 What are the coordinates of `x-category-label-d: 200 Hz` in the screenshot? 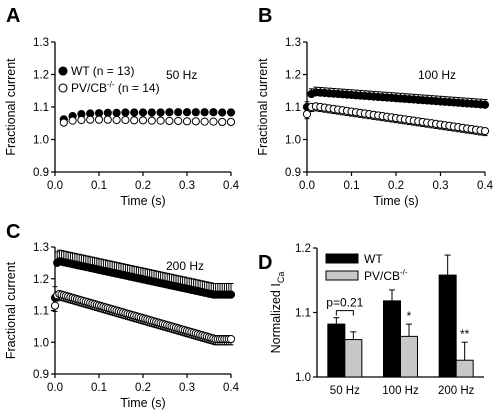 It's located at (456, 391).